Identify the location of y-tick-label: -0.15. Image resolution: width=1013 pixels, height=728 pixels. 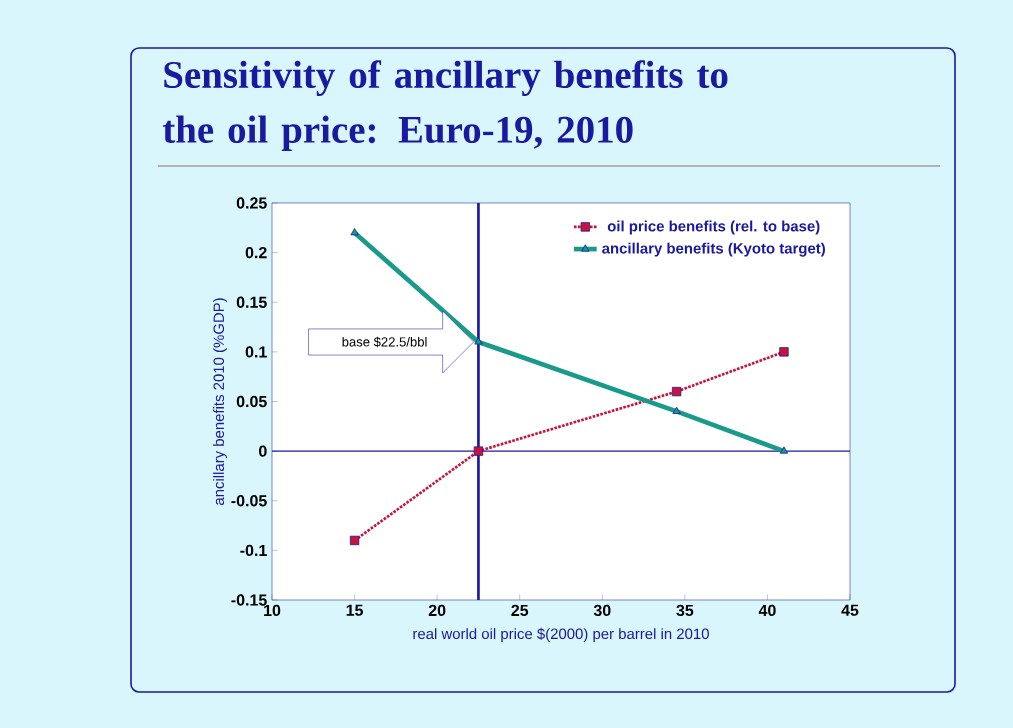
(249, 600).